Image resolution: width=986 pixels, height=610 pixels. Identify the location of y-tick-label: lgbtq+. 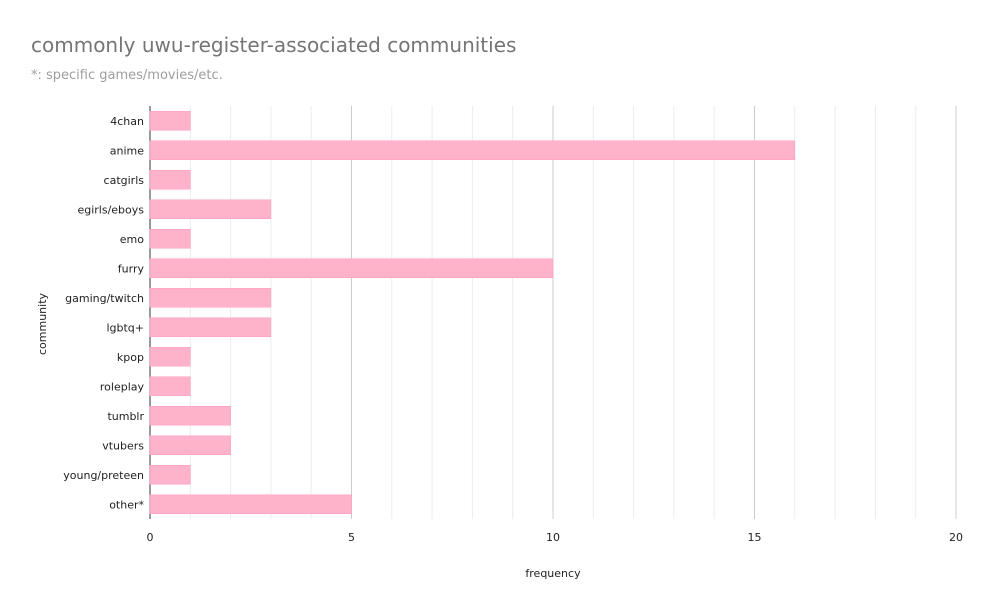
(125, 327).